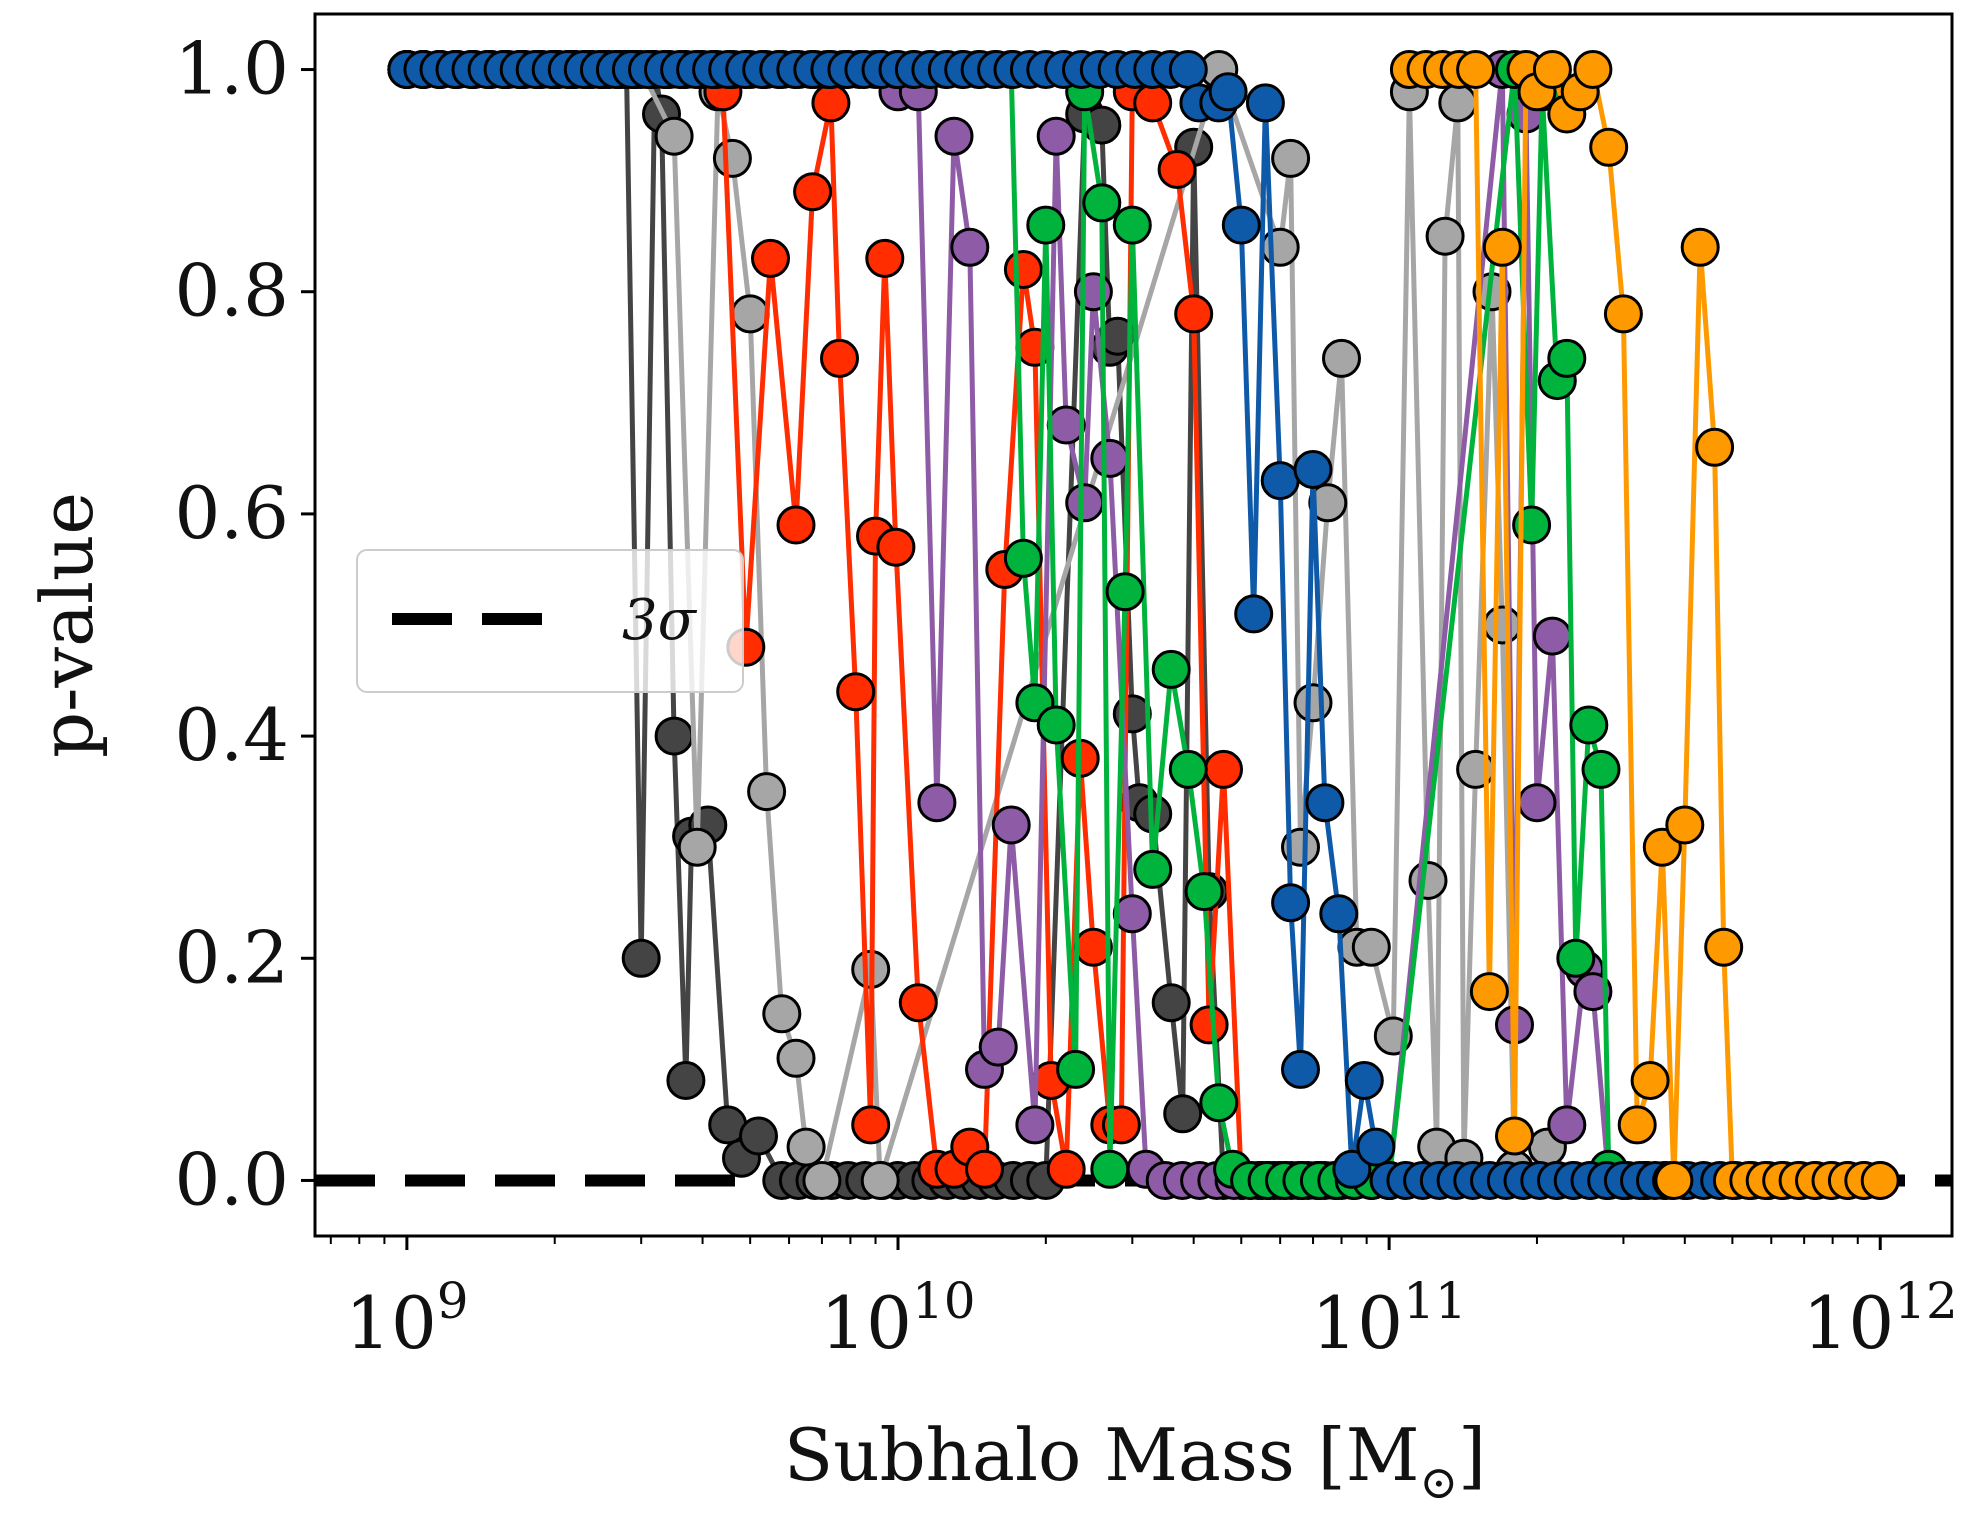 Image resolution: width=1963 pixels, height=1525 pixels. I want to click on x-axis-title: Subhalo Mass [M⊙], so click(1135, 1461).